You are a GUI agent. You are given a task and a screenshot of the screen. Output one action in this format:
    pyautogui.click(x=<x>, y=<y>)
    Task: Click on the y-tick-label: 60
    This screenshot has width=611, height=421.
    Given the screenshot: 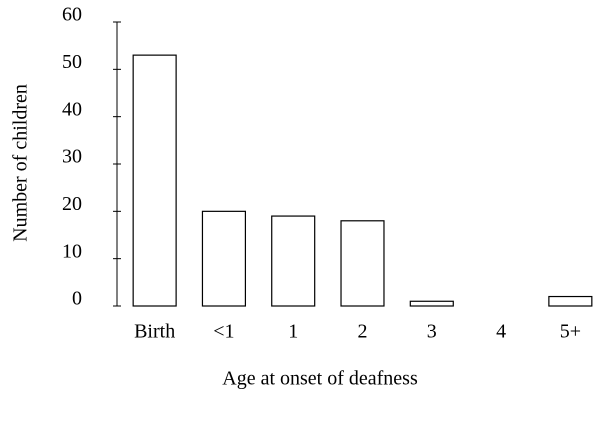 What is the action you would take?
    pyautogui.click(x=72, y=15)
    